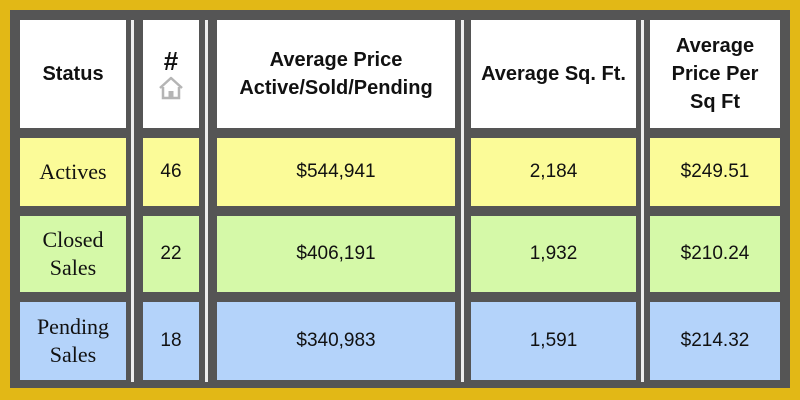 The height and width of the screenshot is (400, 800). Describe the element at coordinates (73, 239) in the screenshot. I see `status-label: Closed` at that location.